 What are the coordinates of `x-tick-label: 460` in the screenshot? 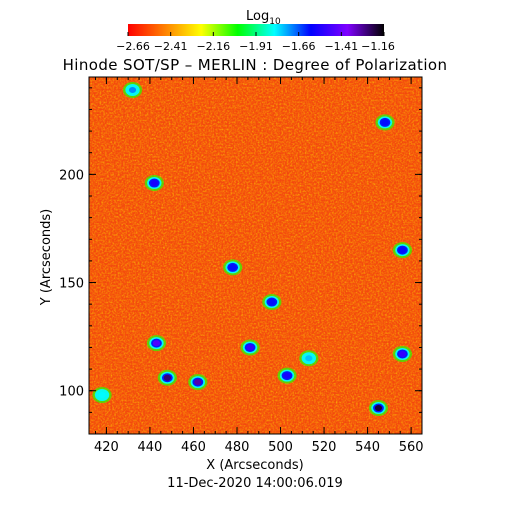 It's located at (193, 447).